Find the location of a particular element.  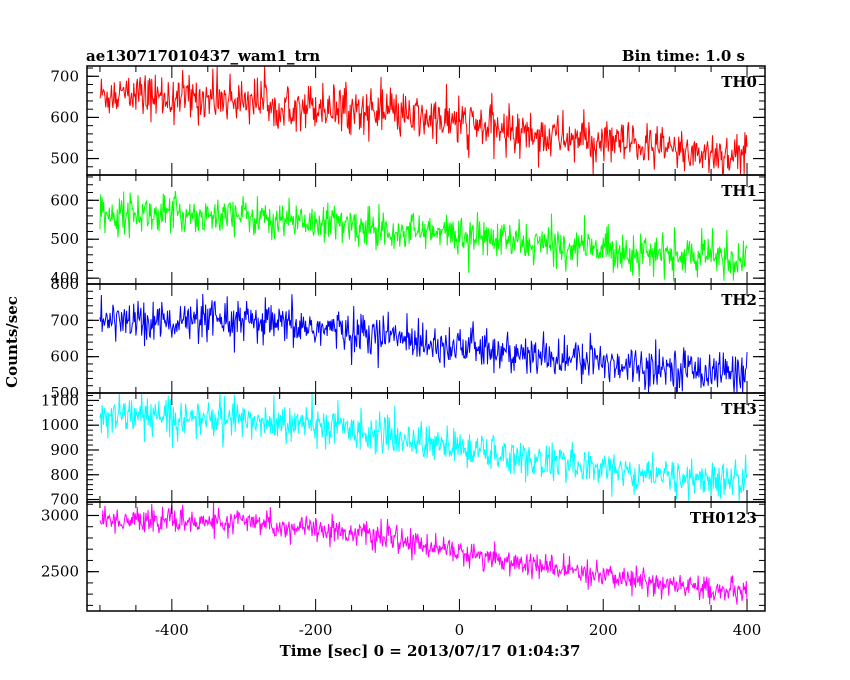

y-tick-label: 2500 is located at coordinates (60, 572).